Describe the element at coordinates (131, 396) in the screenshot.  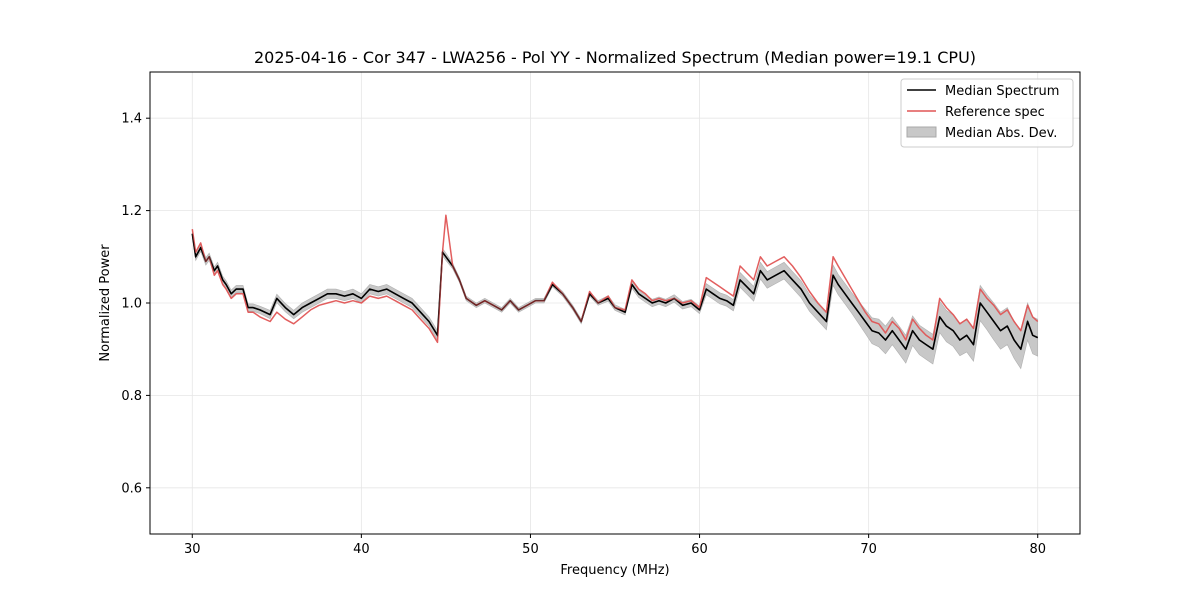
I see `y-tick-label: 0.8` at that location.